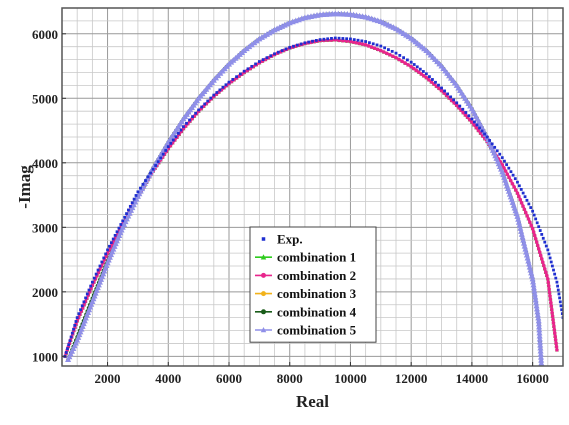 The image size is (569, 425). Describe the element at coordinates (45, 292) in the screenshot. I see `y-tick-label: 2000` at that location.